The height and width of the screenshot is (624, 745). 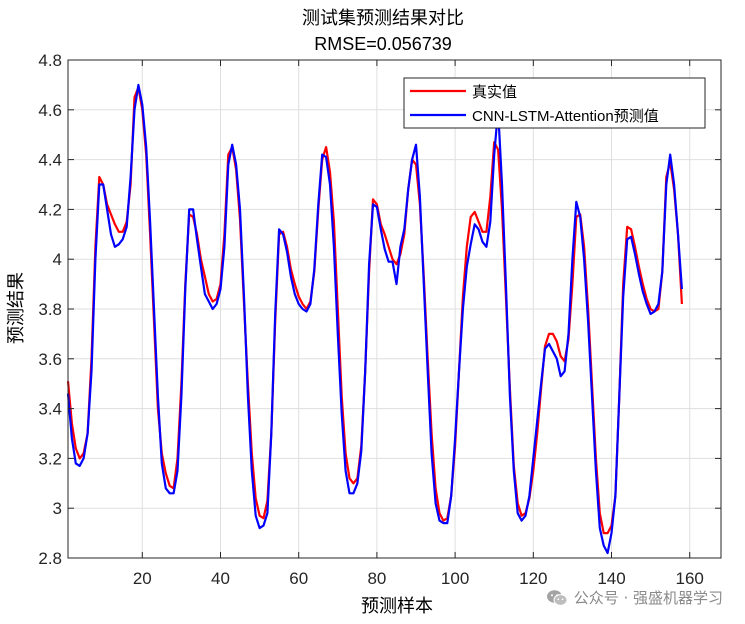 What do you see at coordinates (376, 578) in the screenshot?
I see `x-tick-label: 80` at bounding box center [376, 578].